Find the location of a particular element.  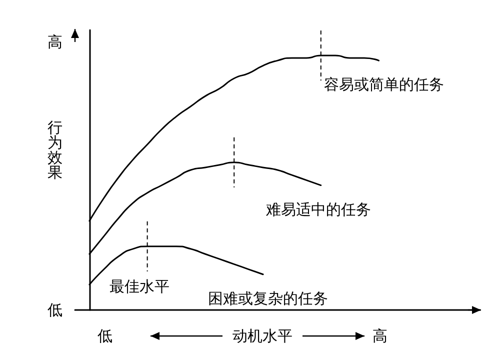

series-label: 容易或简单的任务 is located at coordinates (384, 85).